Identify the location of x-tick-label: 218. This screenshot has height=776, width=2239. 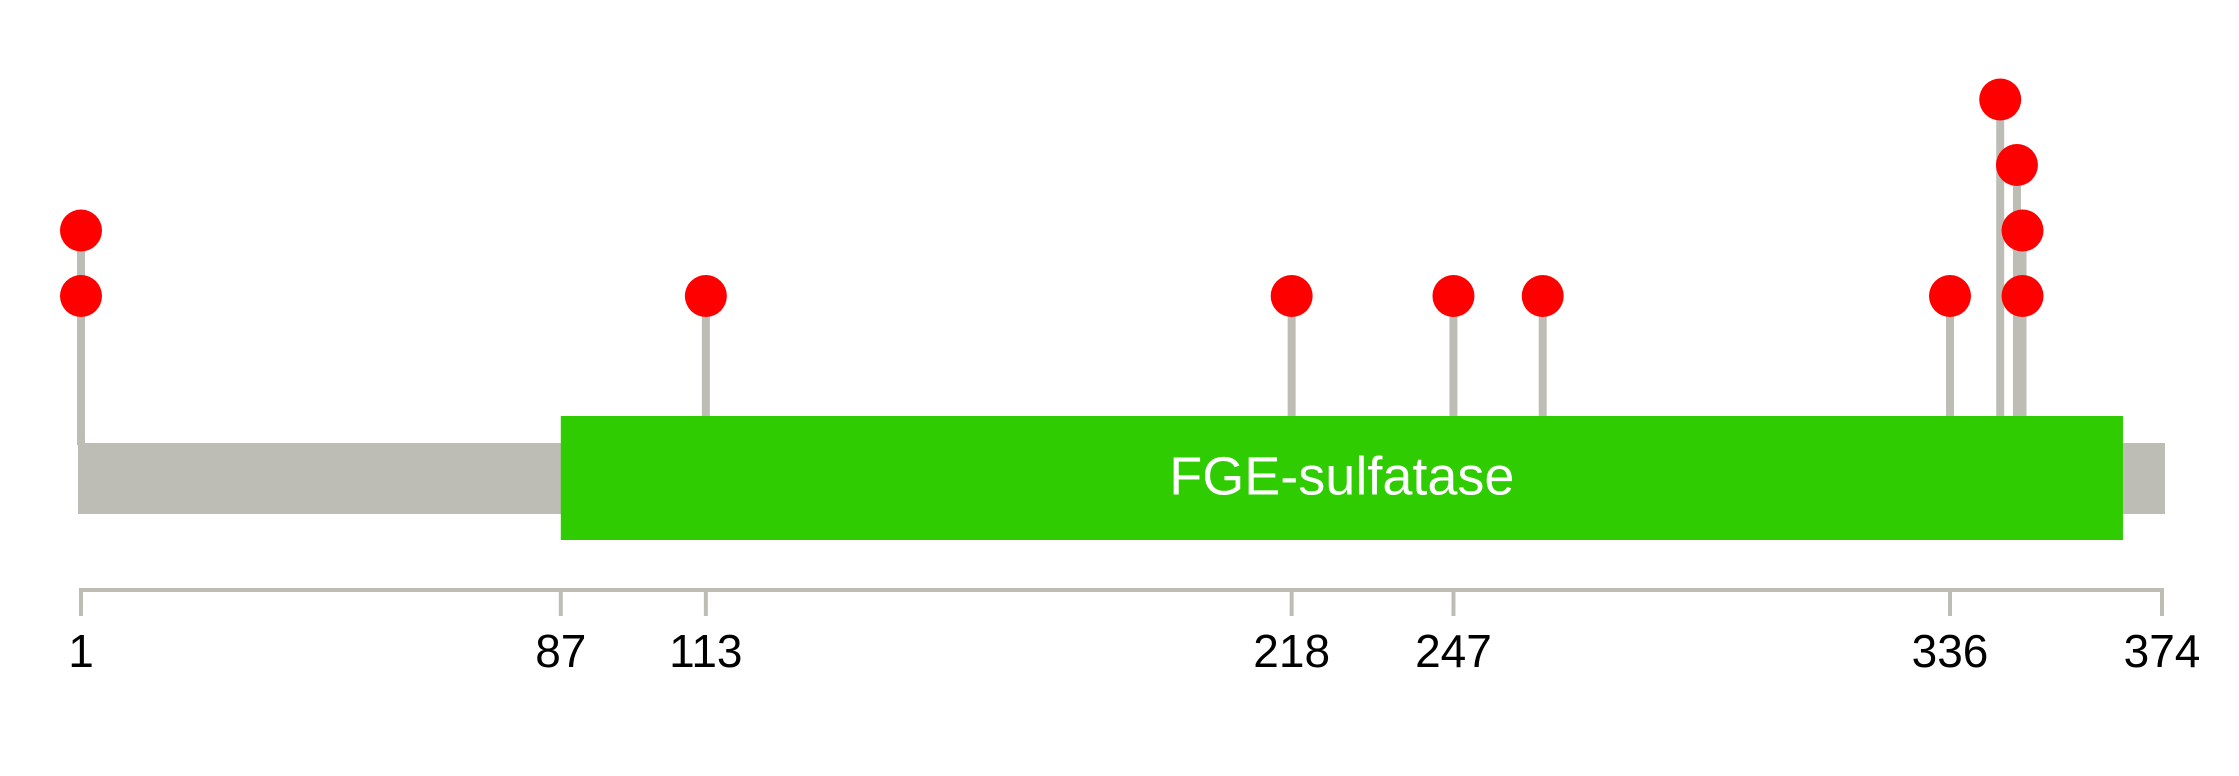
(1291, 651).